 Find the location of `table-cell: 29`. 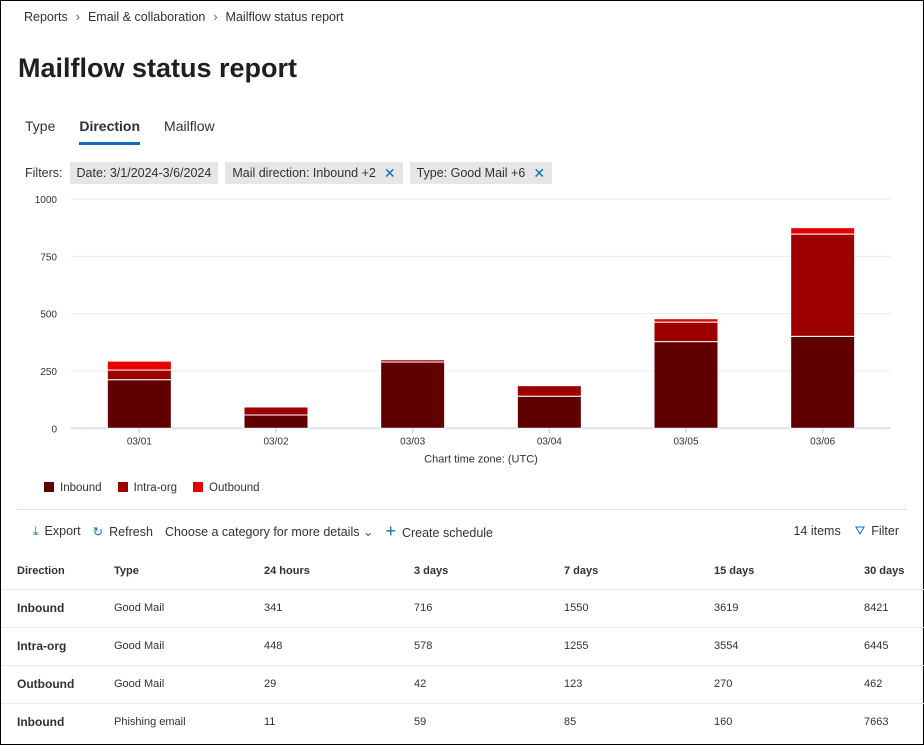

table-cell: 29 is located at coordinates (323, 683).